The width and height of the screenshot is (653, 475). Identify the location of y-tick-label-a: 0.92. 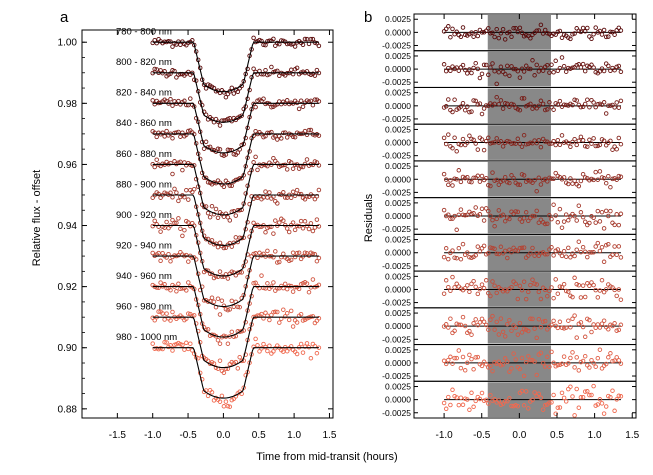
(68, 287).